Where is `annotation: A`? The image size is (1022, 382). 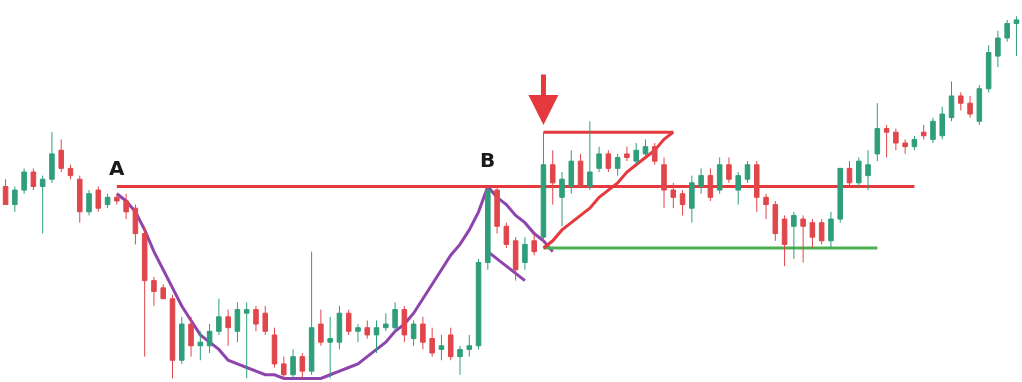
annotation: A is located at coordinates (117, 168).